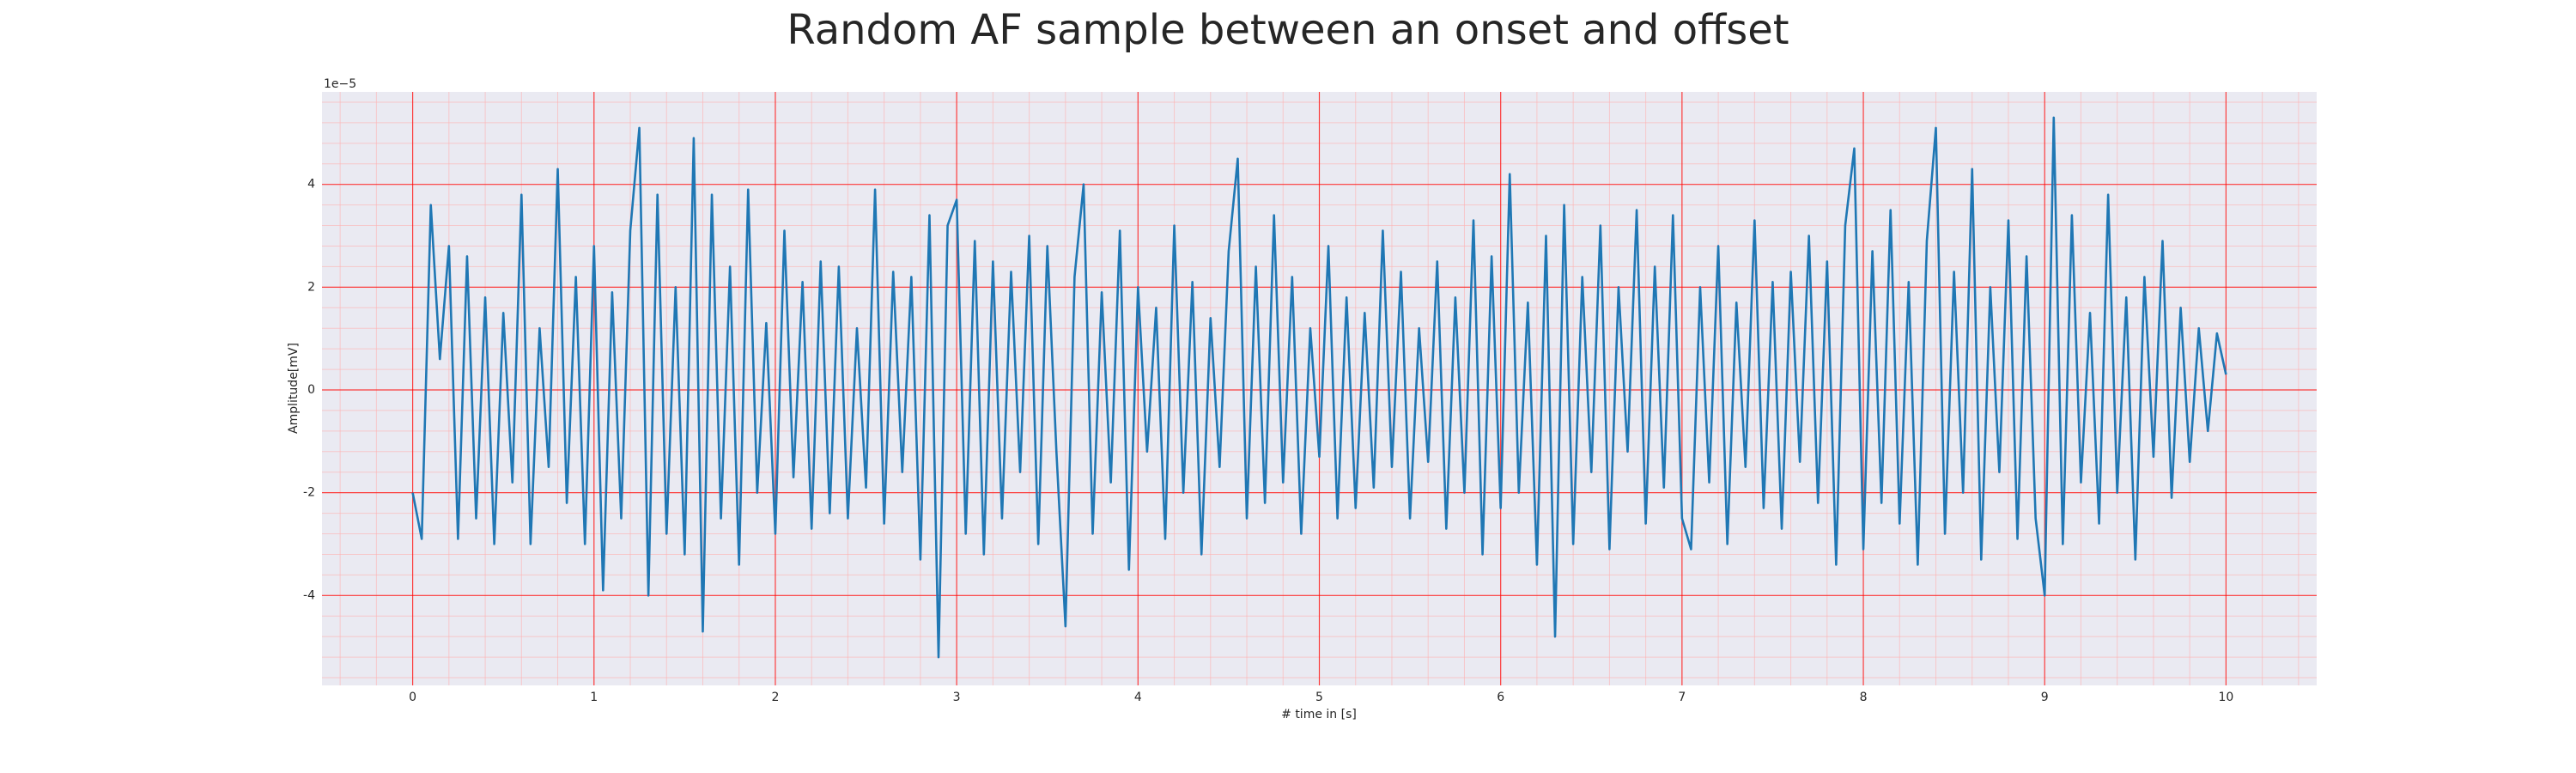  What do you see at coordinates (594, 697) in the screenshot?
I see `x-tick-label: 1` at bounding box center [594, 697].